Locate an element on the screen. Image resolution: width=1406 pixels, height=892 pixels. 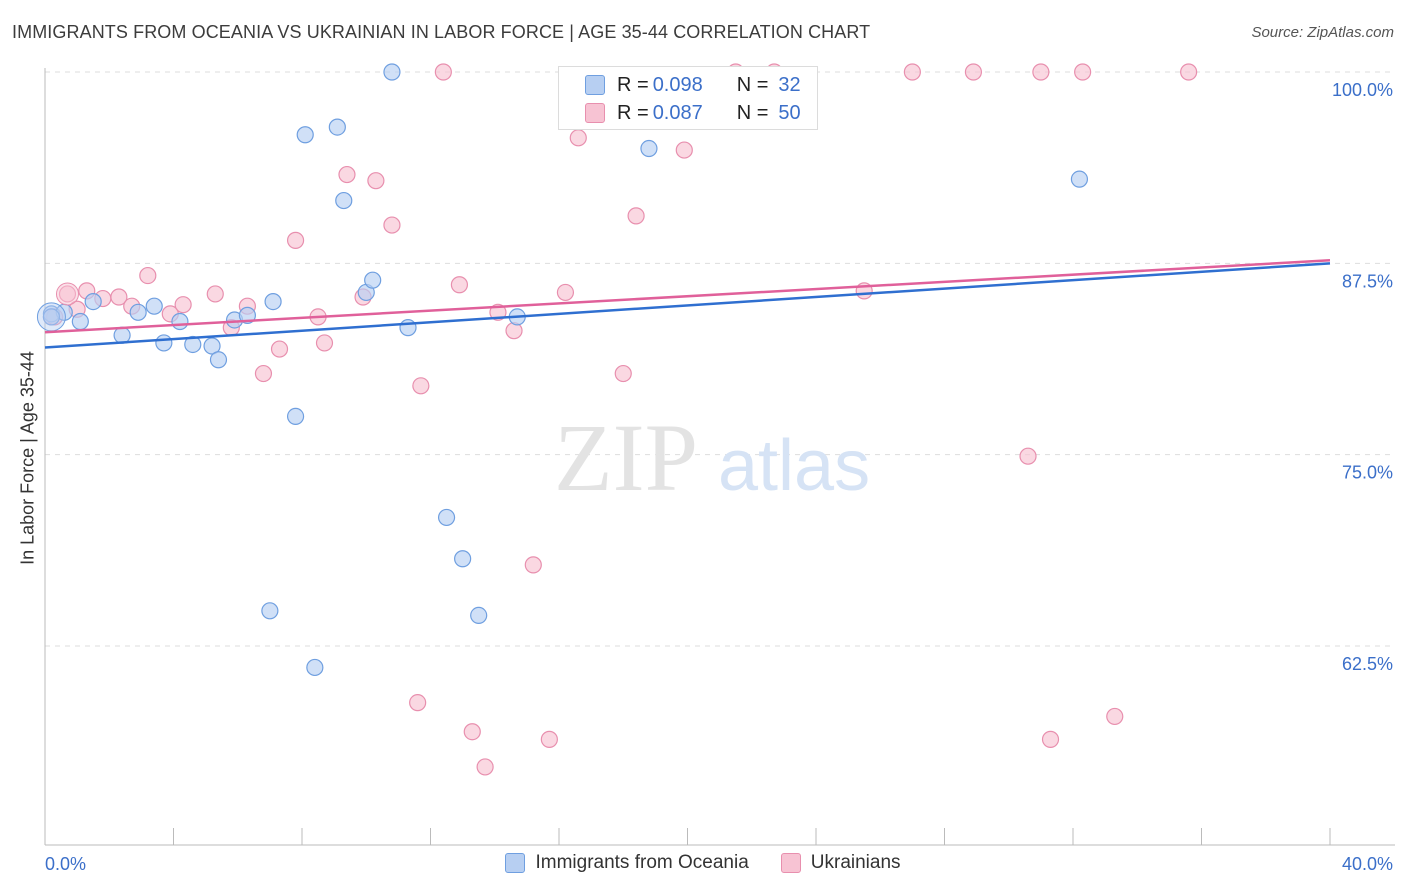
watermark-zip: ZIP is located at coordinates (626, 457).